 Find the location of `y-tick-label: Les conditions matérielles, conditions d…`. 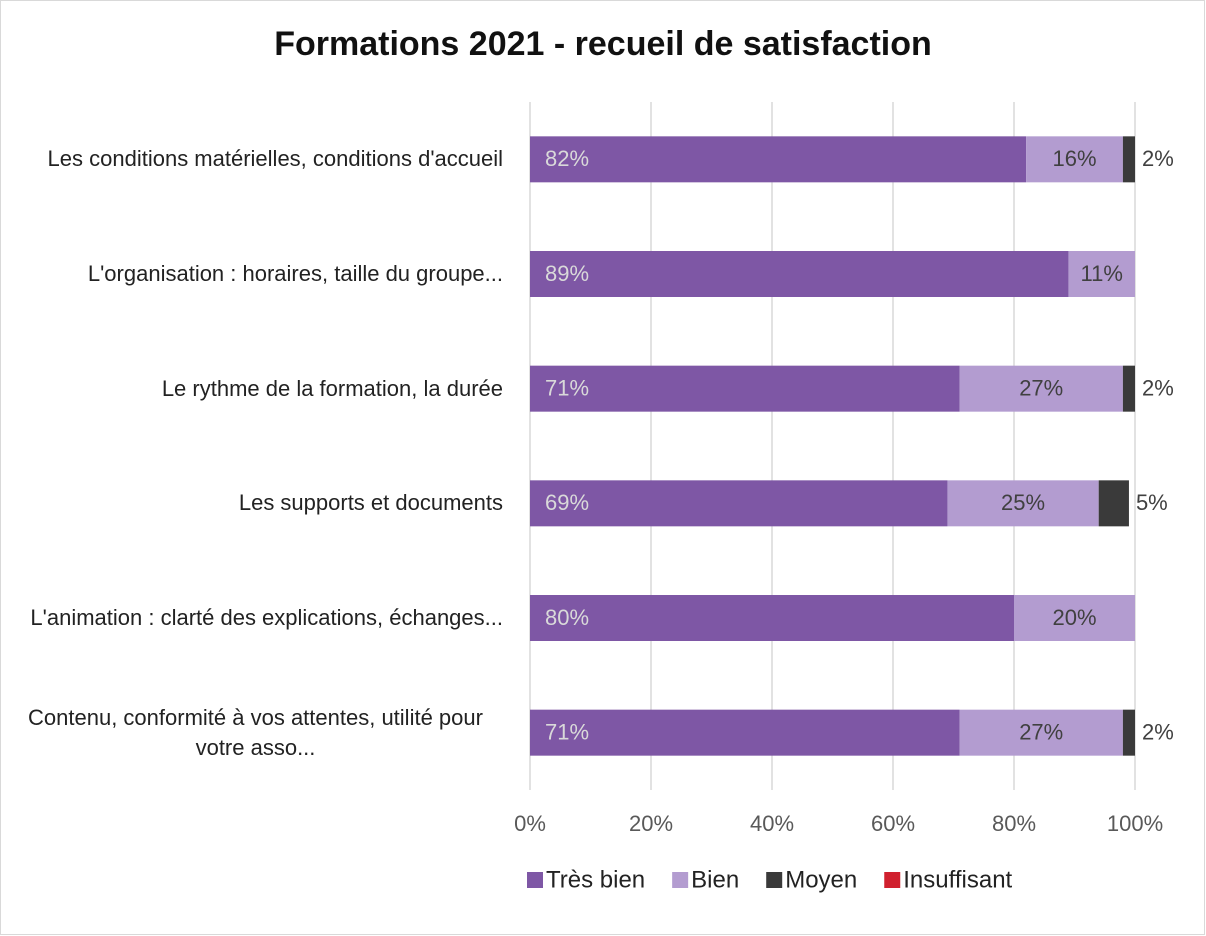

y-tick-label: Les conditions matérielles, conditions d… is located at coordinates (253, 159).